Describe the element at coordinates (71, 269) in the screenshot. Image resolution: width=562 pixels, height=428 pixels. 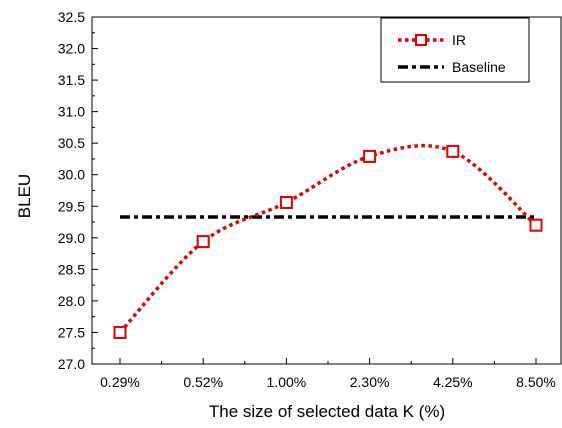
I see `y-tick-label: 28.5` at that location.